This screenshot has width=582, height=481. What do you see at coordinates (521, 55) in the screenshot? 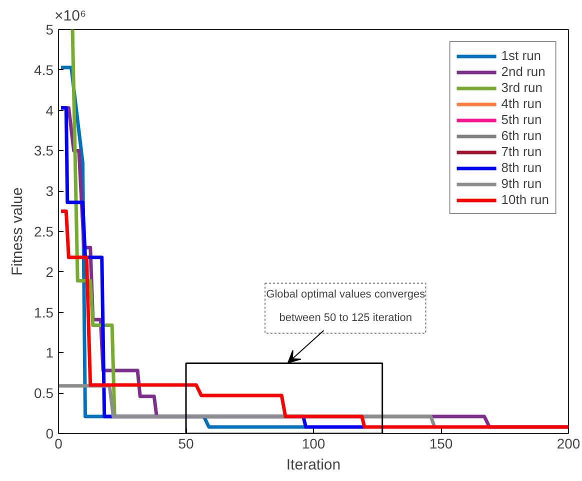
I see `legend-label: 1st run` at bounding box center [521, 55].